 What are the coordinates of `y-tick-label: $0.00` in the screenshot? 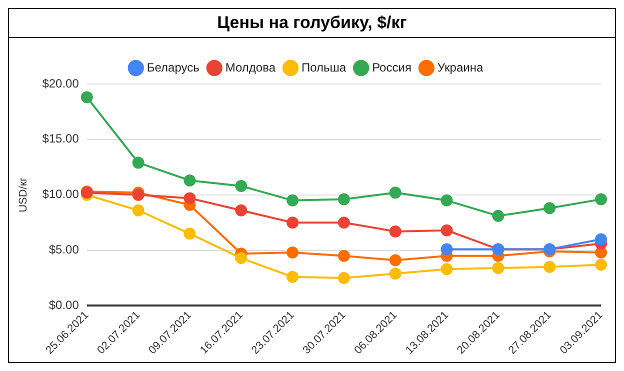 It's located at (64, 305).